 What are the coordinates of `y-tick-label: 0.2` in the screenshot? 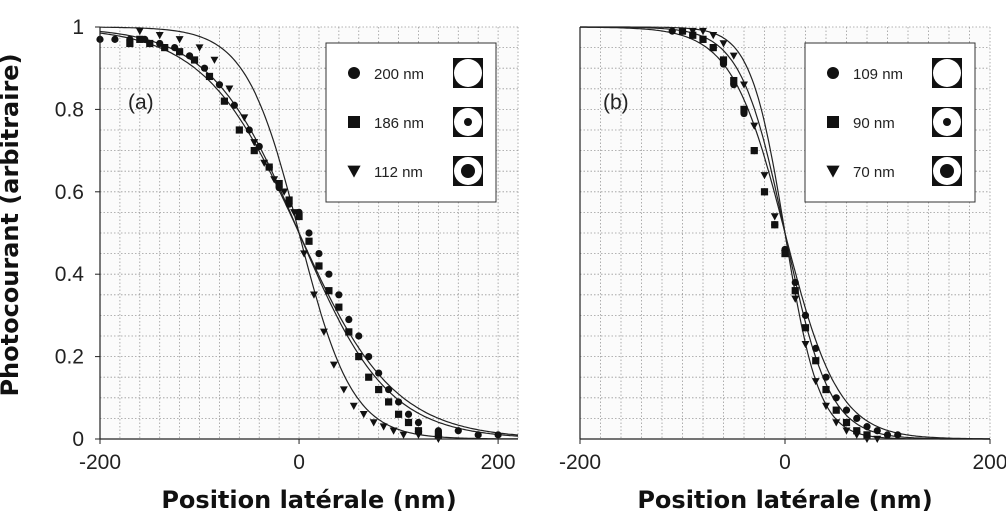 It's located at (69, 357).